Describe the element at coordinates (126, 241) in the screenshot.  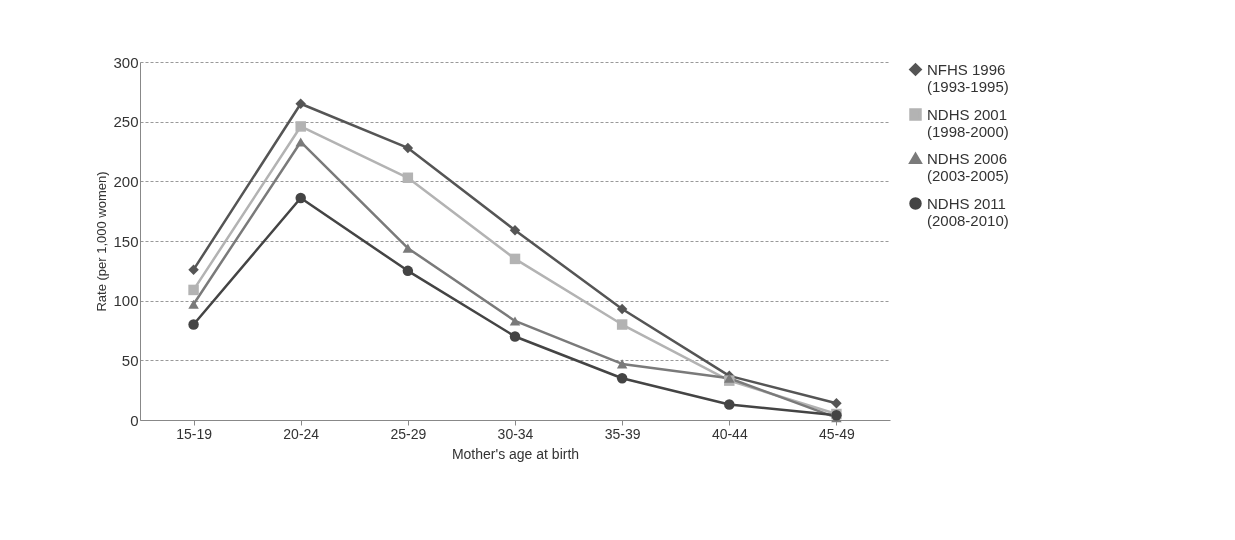
I see `y-tick-label: 150` at that location.